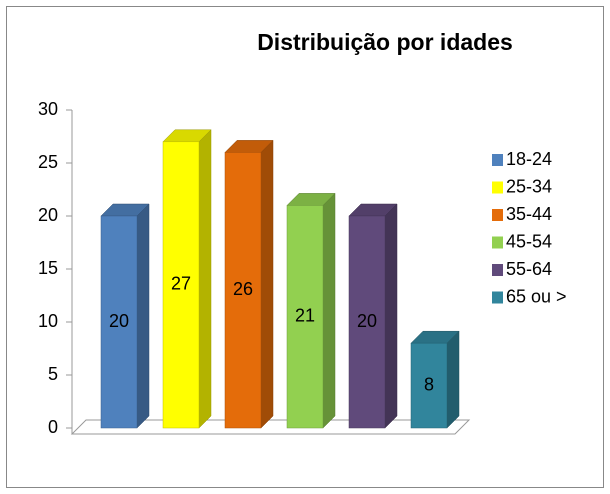 This screenshot has width=610, height=494. I want to click on chart-title: Distribuição por idades, so click(385, 42).